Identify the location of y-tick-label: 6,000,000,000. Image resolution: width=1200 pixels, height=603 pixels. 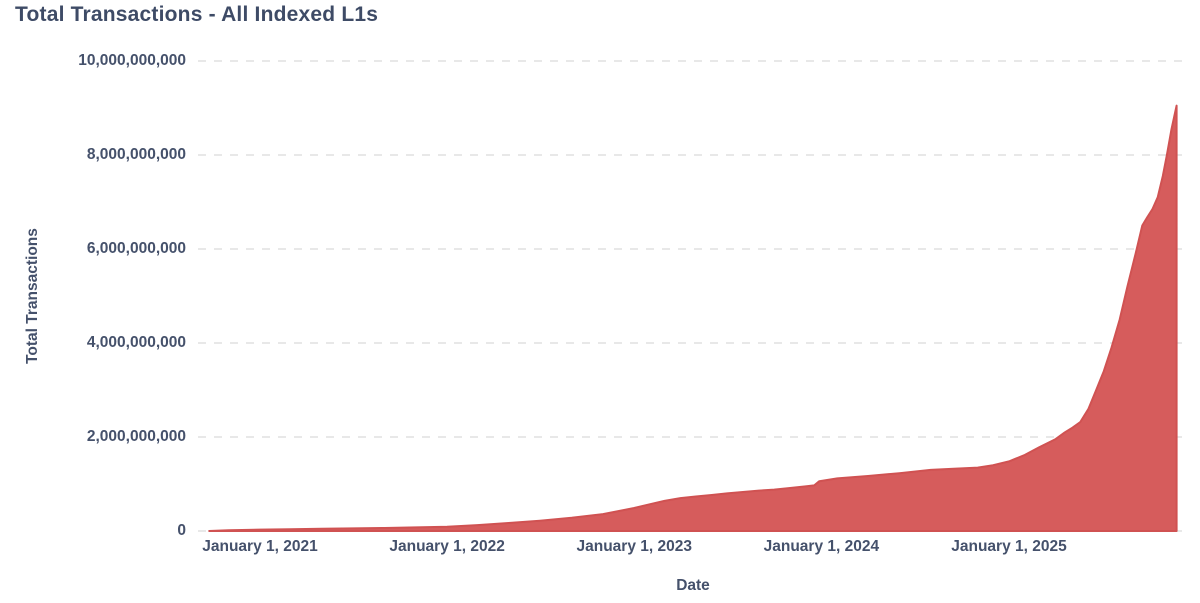
(136, 248).